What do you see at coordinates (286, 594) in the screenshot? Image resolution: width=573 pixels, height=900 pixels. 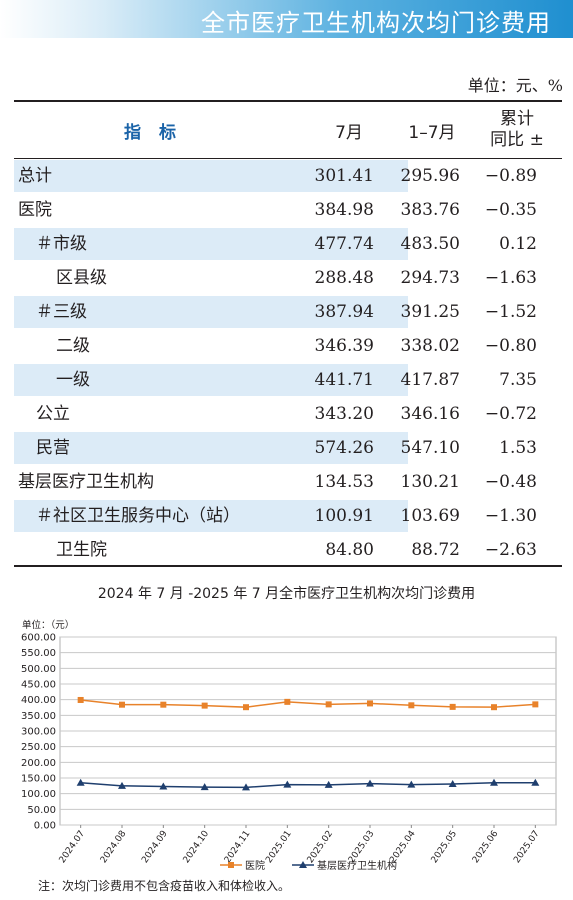 I see `chart-title: 2024 年 7 月 -2025 年 7 月全市医疗卫生机构次均门诊费用` at bounding box center [286, 594].